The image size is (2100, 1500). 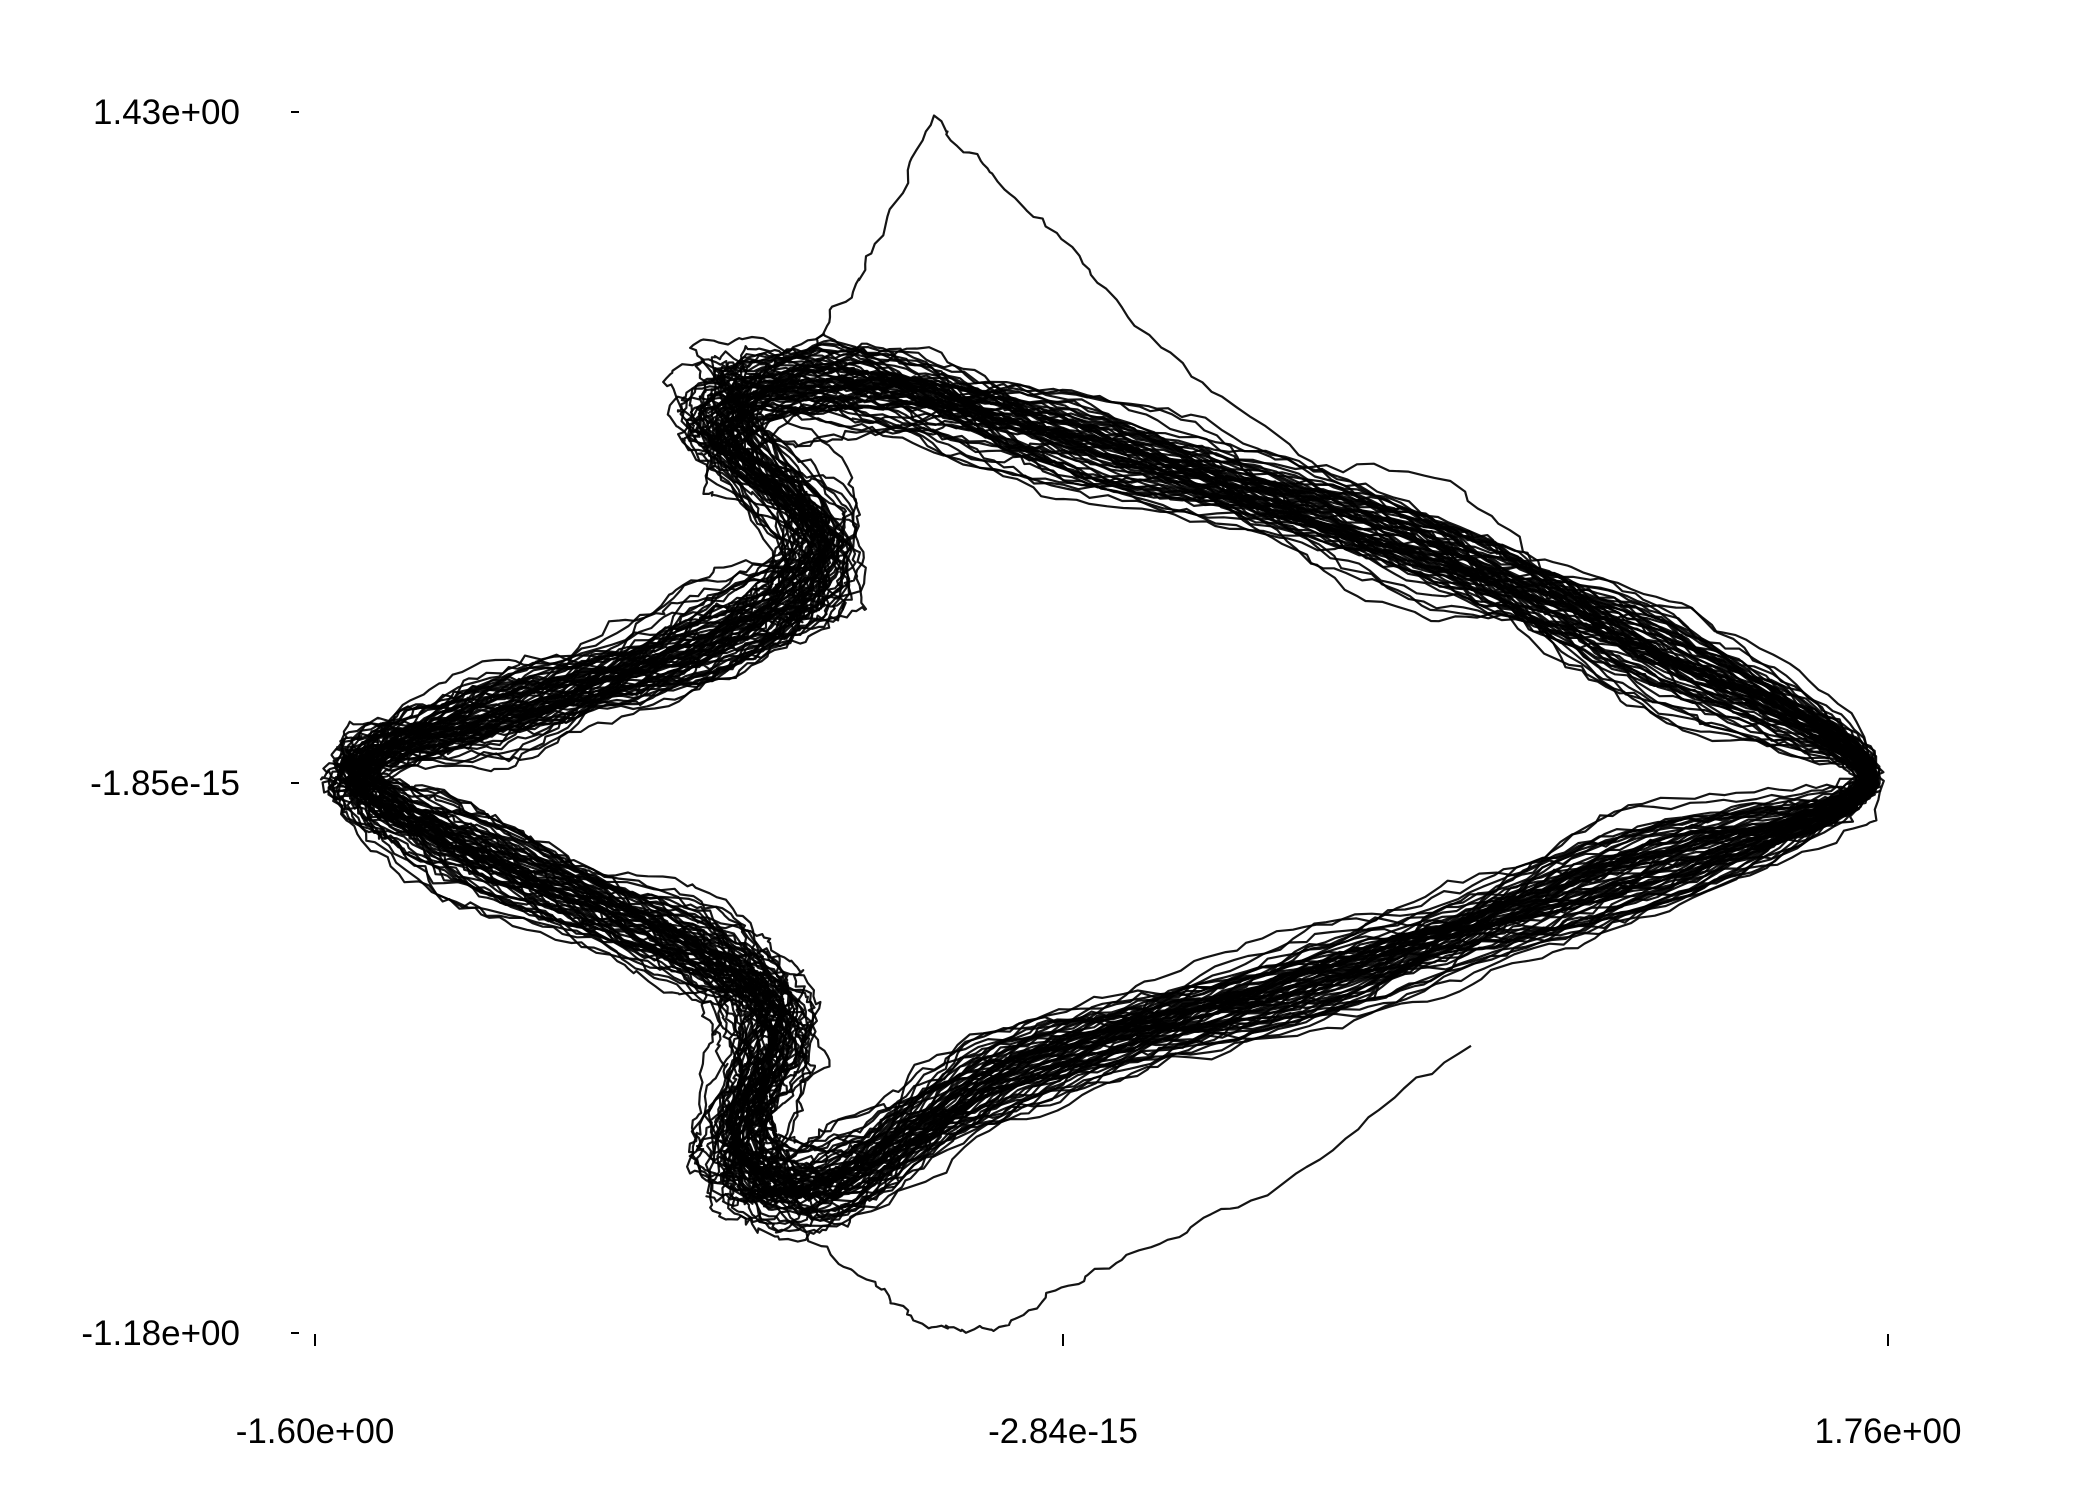 I want to click on y-tick-label-mid: -1.85e-15, so click(x=165, y=783).